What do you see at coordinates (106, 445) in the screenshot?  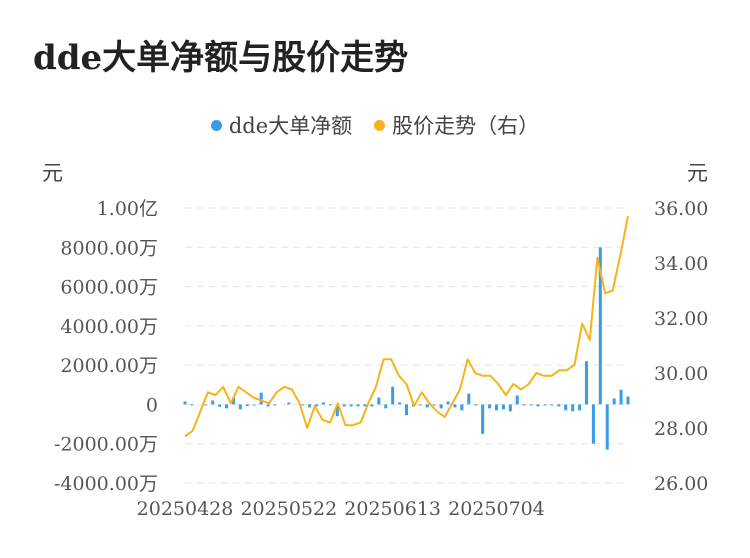 I see `left-tick-label: -2000.00万` at bounding box center [106, 445].